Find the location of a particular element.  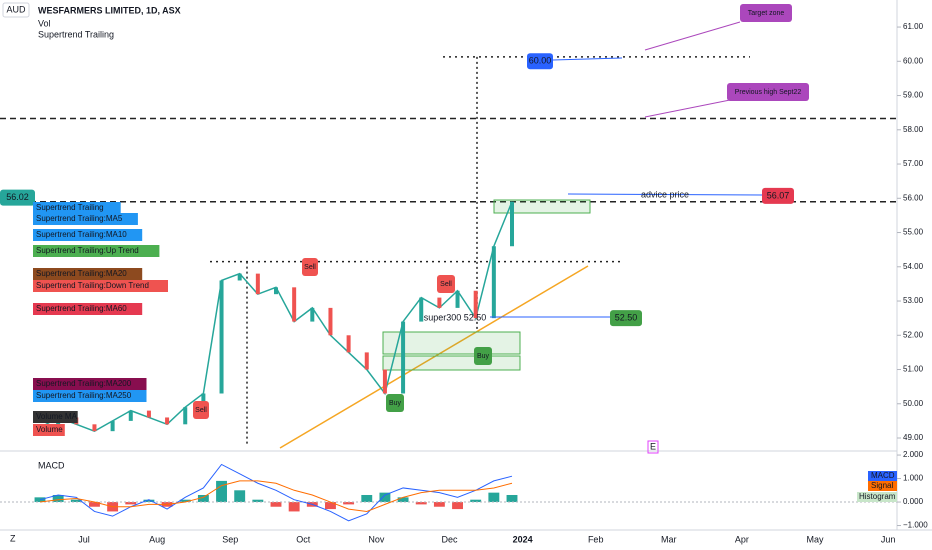

legend-label: MACD is located at coordinates (883, 475).